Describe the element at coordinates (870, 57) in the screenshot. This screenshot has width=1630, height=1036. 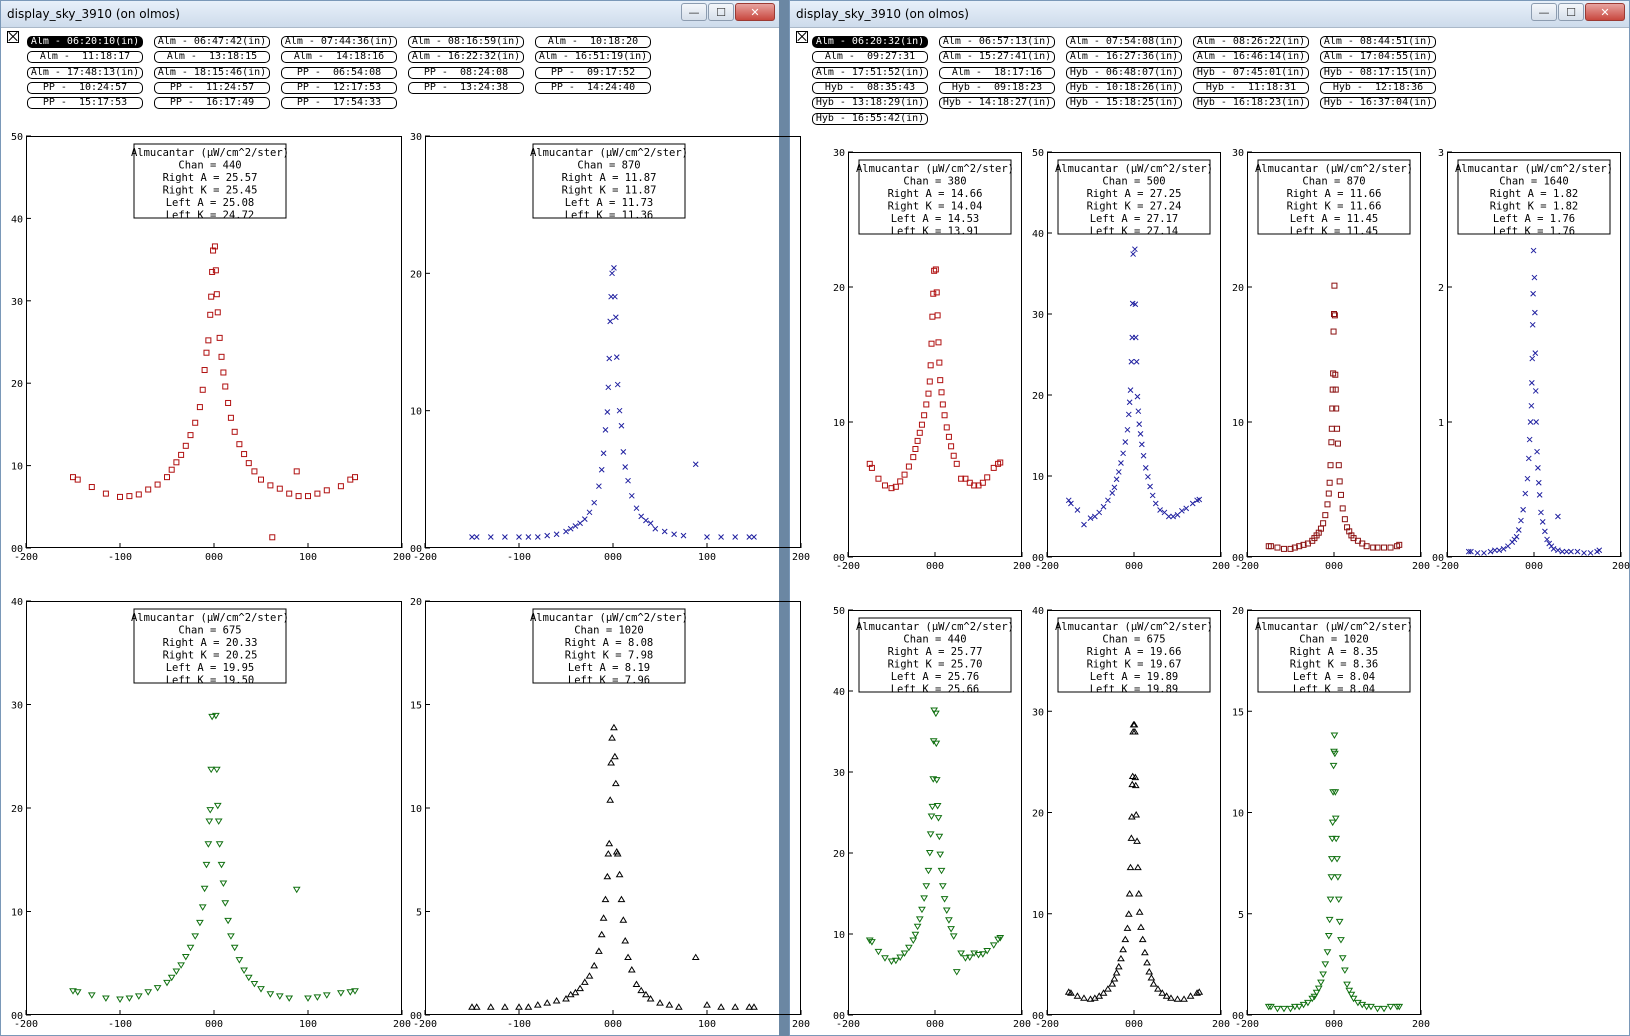
I see `file-button: Alm - 09:27:31` at that location.